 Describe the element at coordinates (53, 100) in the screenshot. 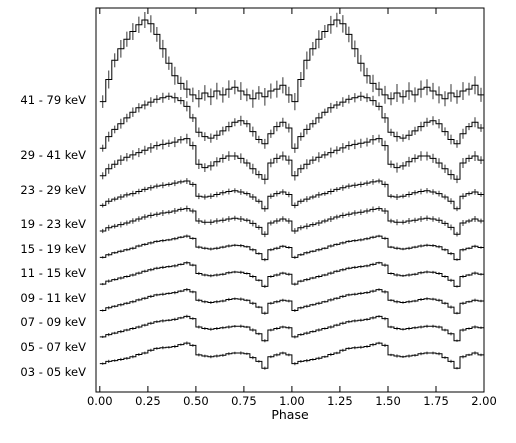

I see `energy-band-label: 41 - 79 keV` at that location.